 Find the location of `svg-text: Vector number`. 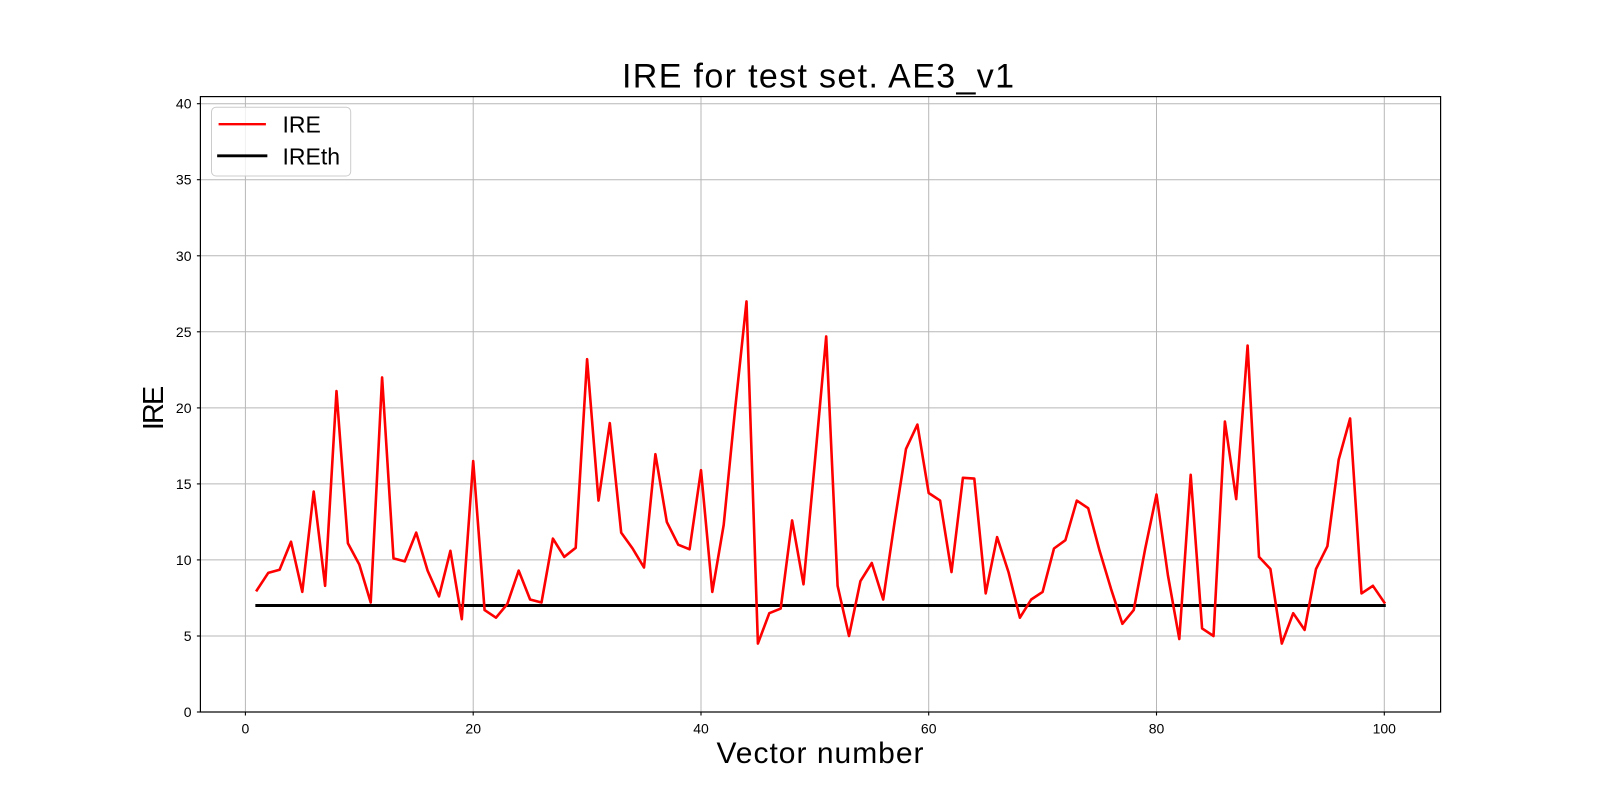

svg-text: Vector number is located at coordinates (820, 753).